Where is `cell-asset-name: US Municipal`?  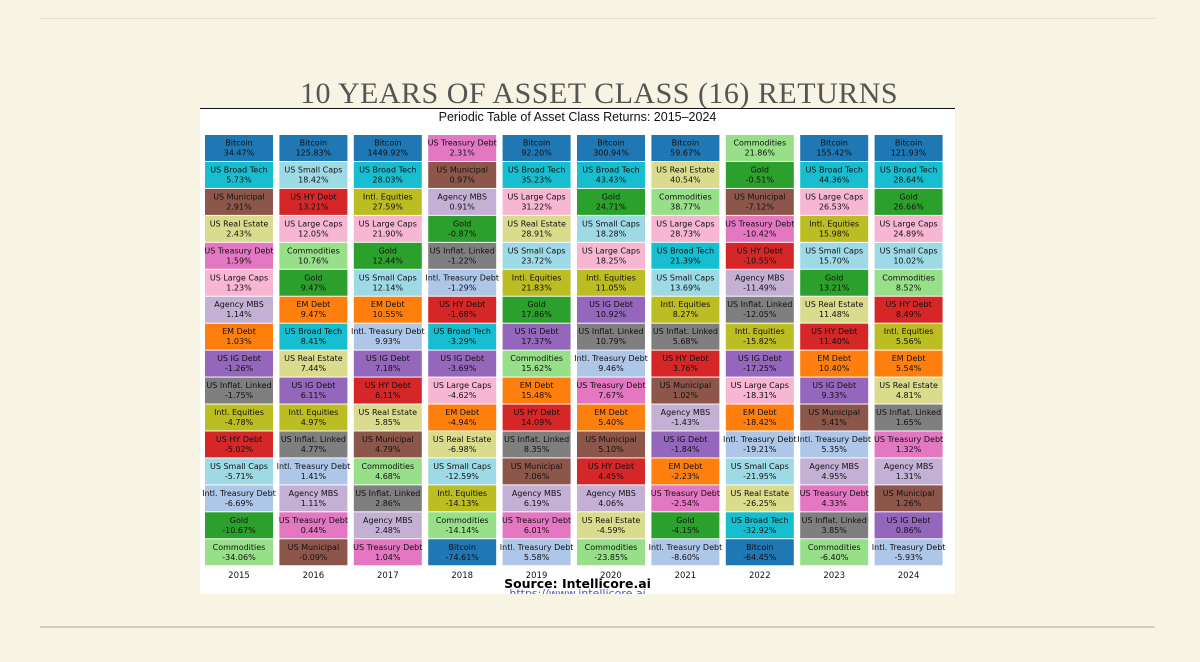 cell-asset-name: US Municipal is located at coordinates (909, 493).